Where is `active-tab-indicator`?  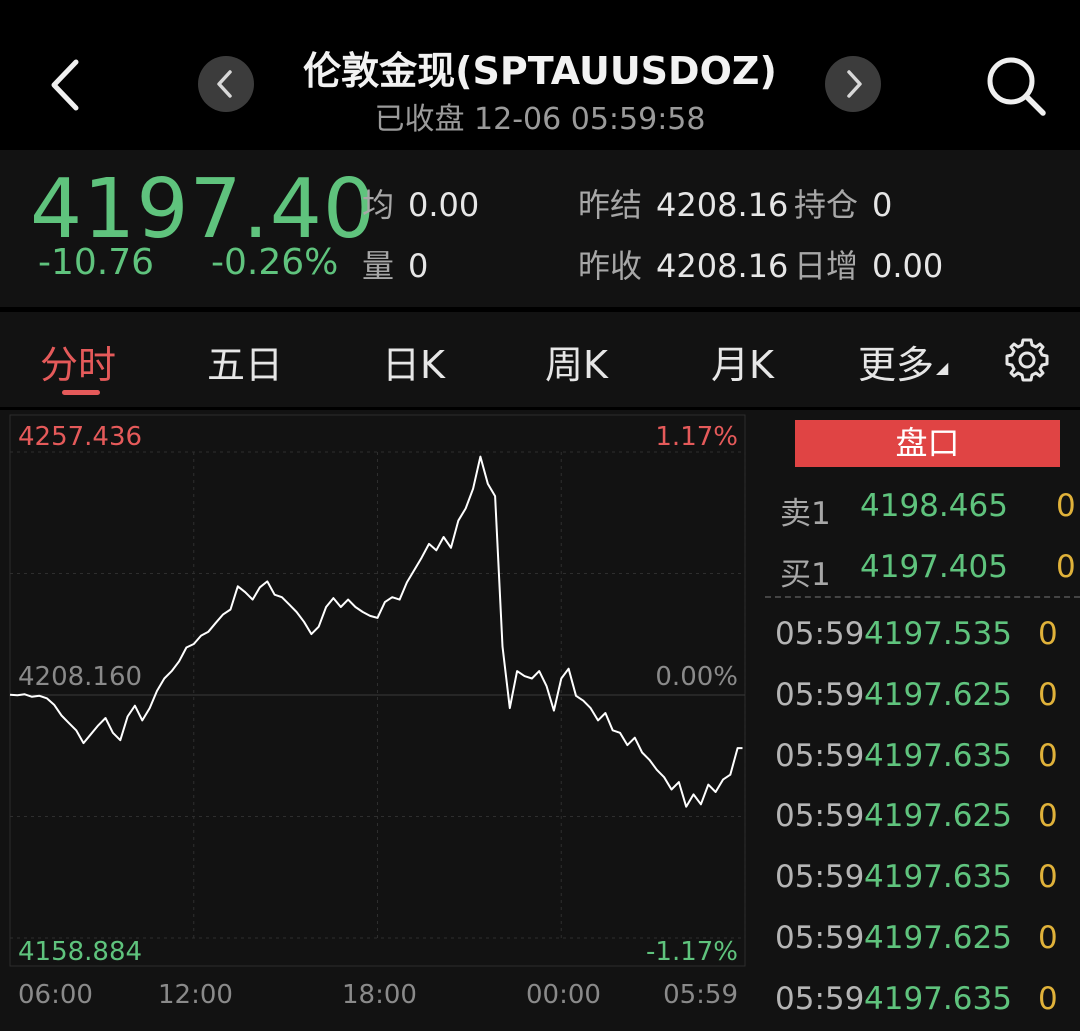 active-tab-indicator is located at coordinates (81, 392).